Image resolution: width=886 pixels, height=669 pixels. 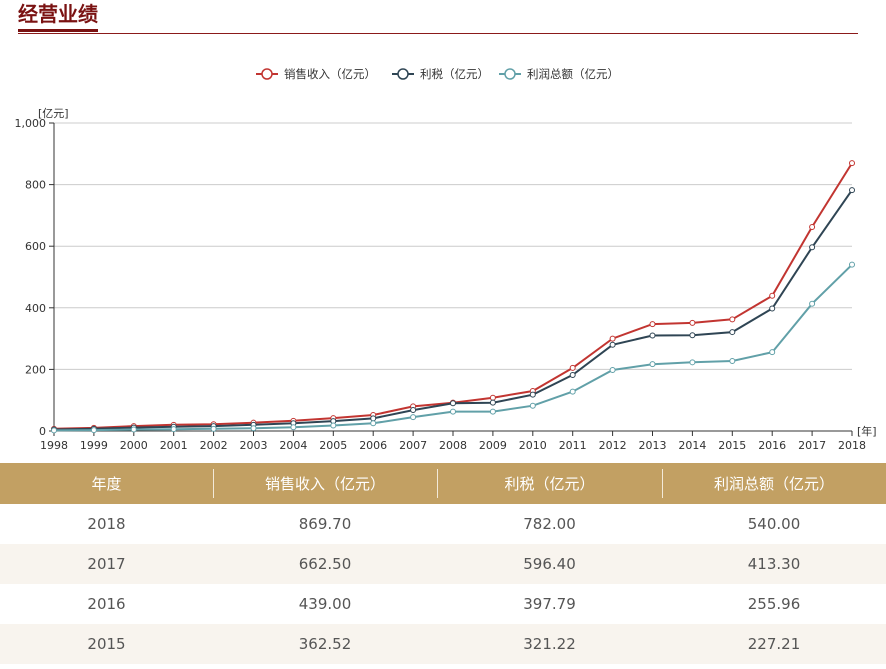 I want to click on page-title: 经营业绩, so click(x=58, y=17).